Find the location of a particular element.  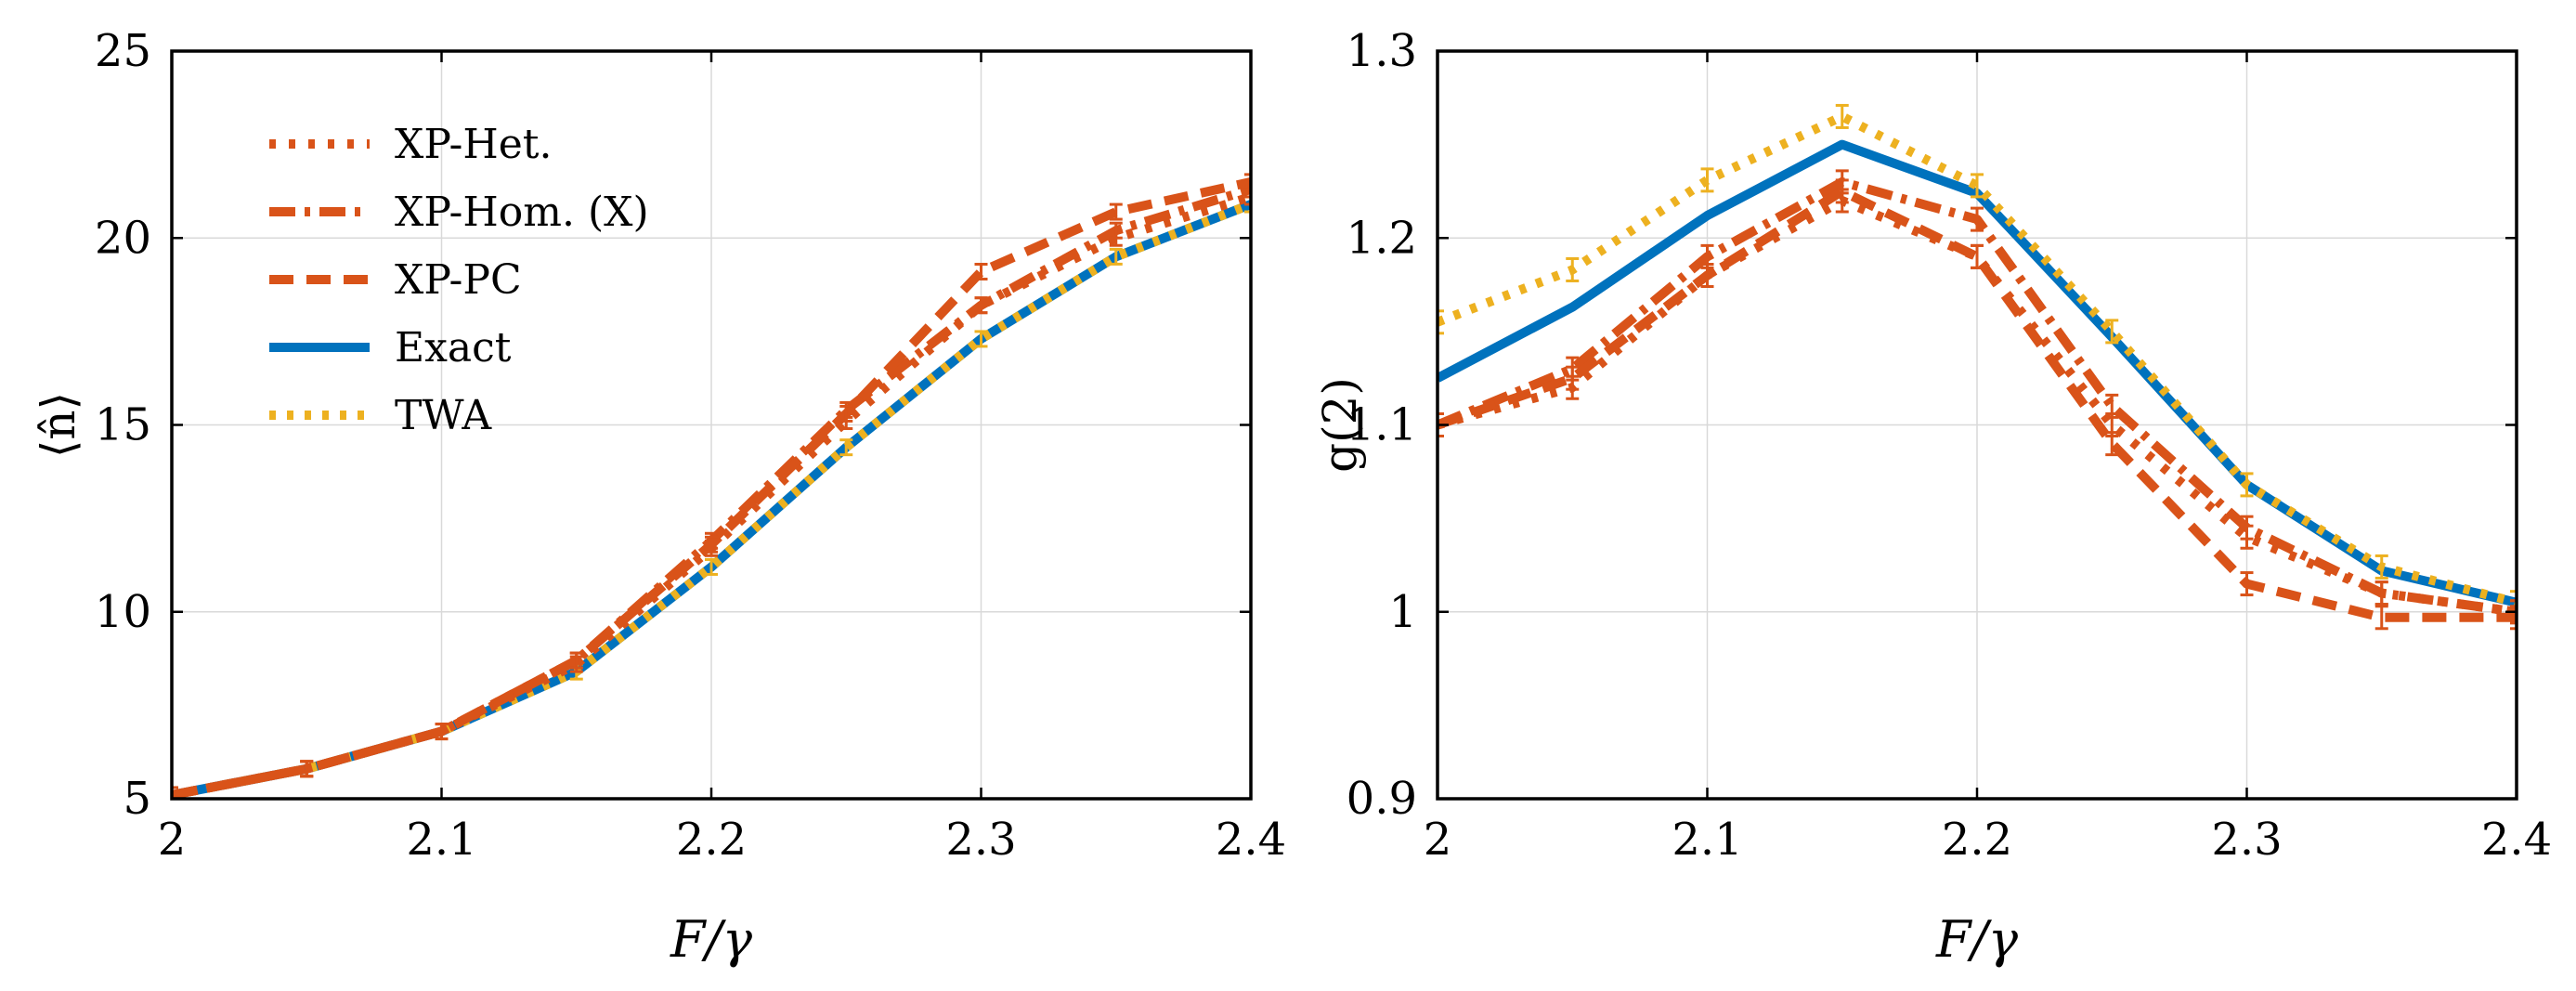

legend: XP-Het. XP-Hom. (X) XP-PC Exact TWA is located at coordinates (459, 280).